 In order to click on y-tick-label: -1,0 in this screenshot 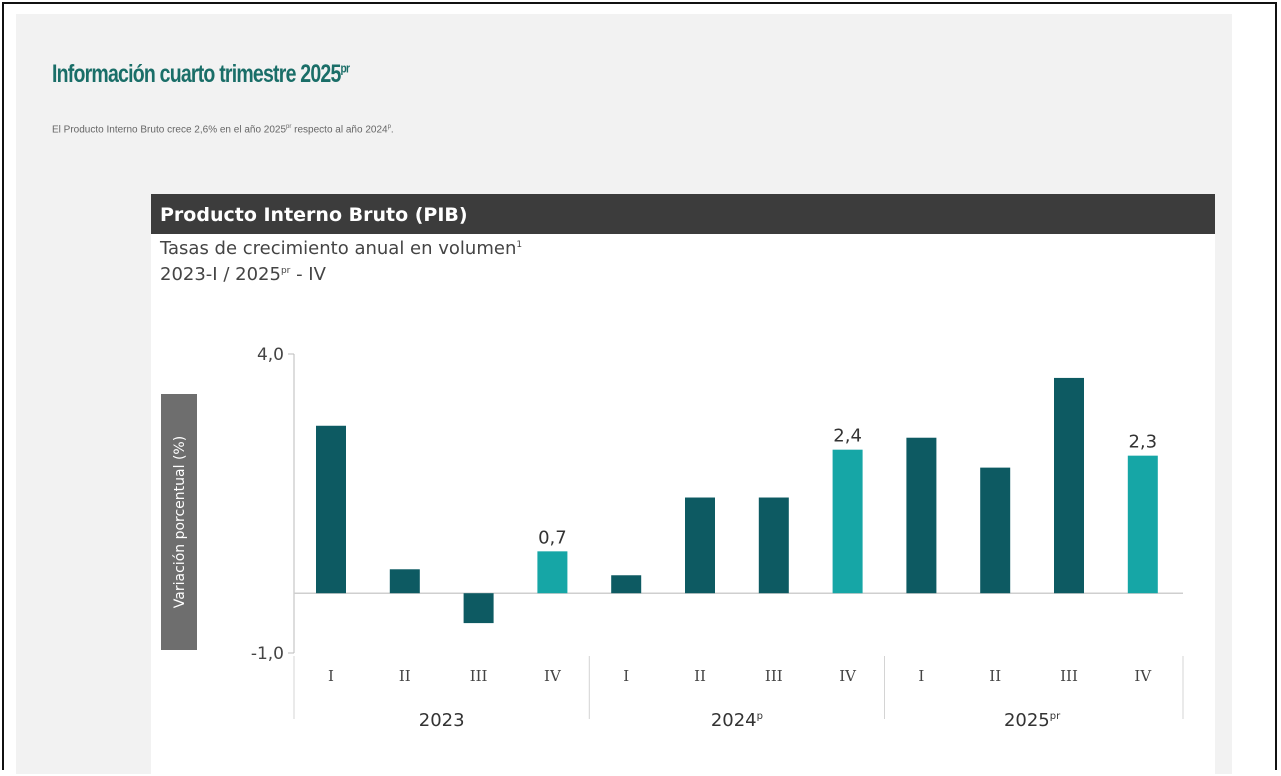, I will do `click(267, 654)`.